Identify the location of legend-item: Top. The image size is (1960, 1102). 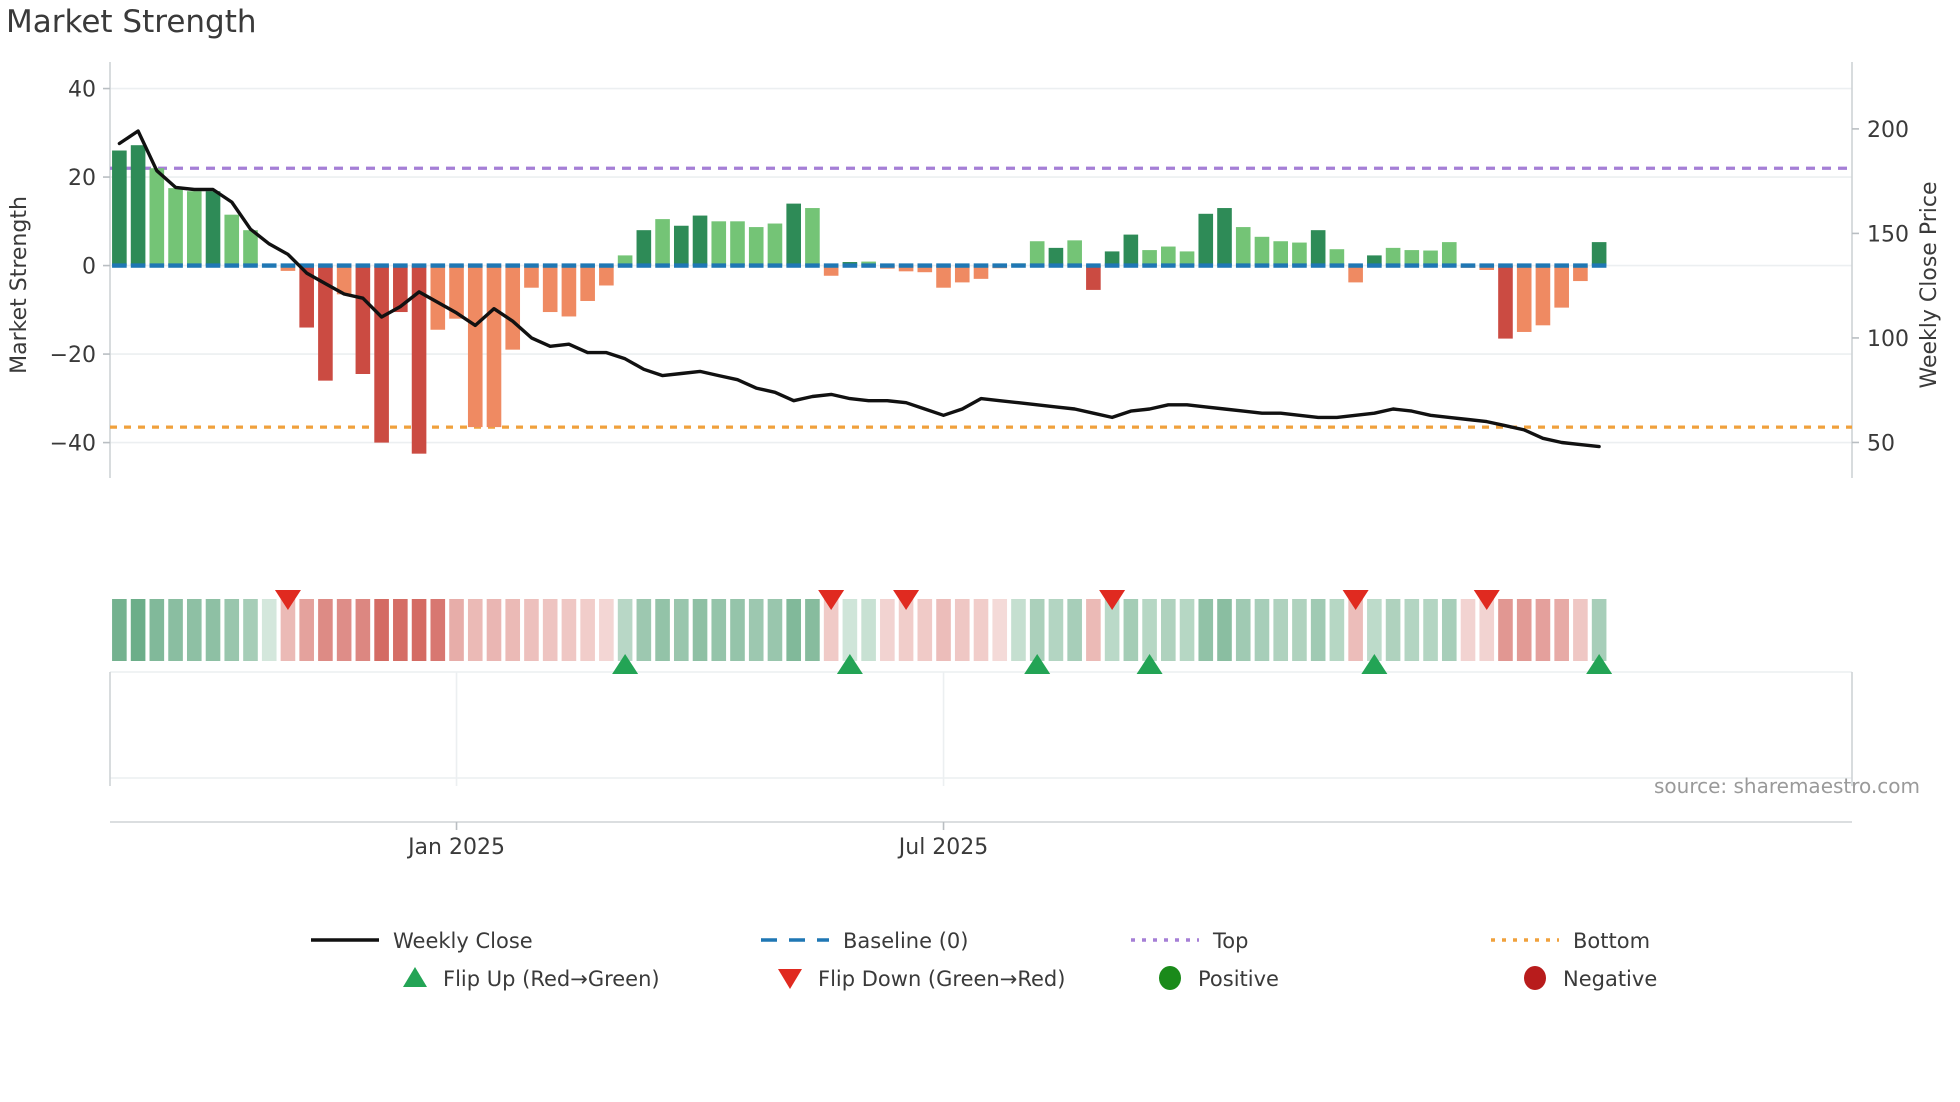
(1189, 941).